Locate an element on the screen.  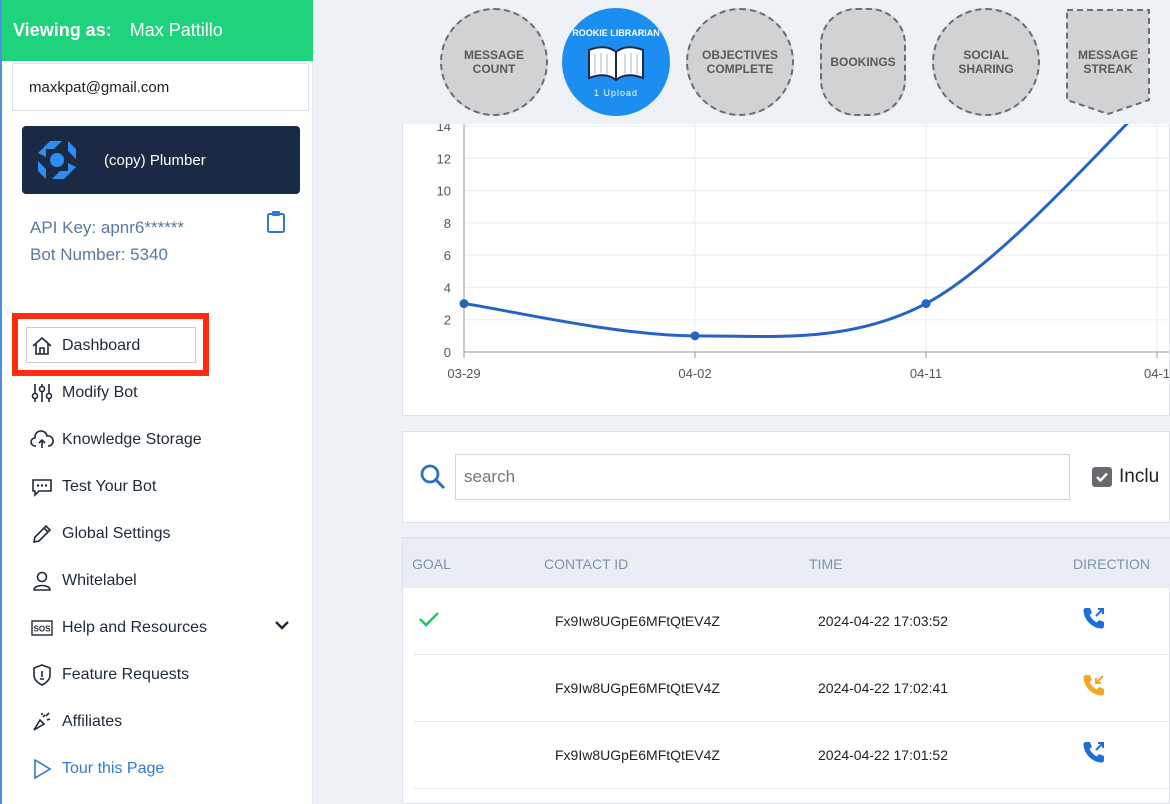
nav-feature-requests: Feature Requests is located at coordinates (165, 674).